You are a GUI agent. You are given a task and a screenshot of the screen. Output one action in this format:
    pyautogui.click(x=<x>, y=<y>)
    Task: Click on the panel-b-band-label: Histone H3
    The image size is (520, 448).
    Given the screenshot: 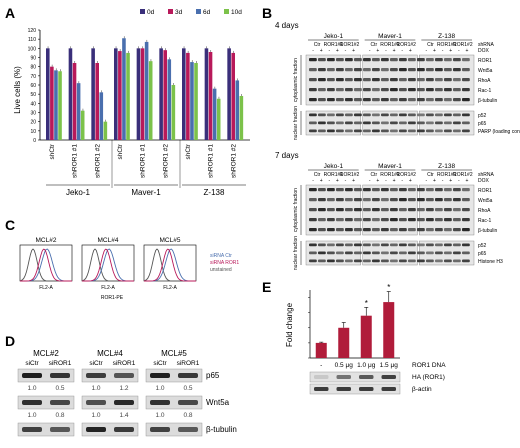 What is the action you would take?
    pyautogui.click(x=490, y=262)
    